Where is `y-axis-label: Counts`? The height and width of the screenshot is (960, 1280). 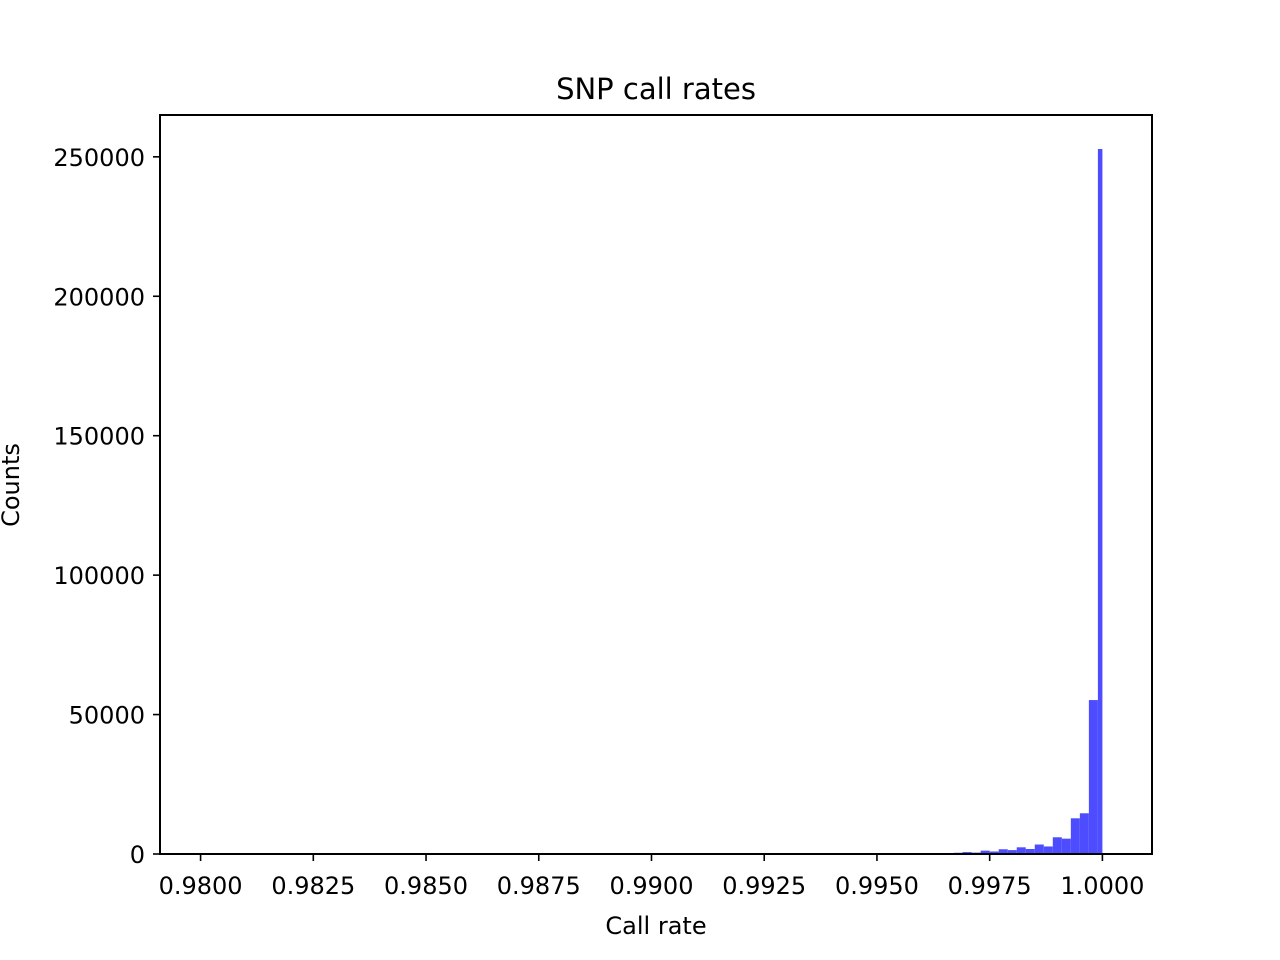 y-axis-label: Counts is located at coordinates (12, 485).